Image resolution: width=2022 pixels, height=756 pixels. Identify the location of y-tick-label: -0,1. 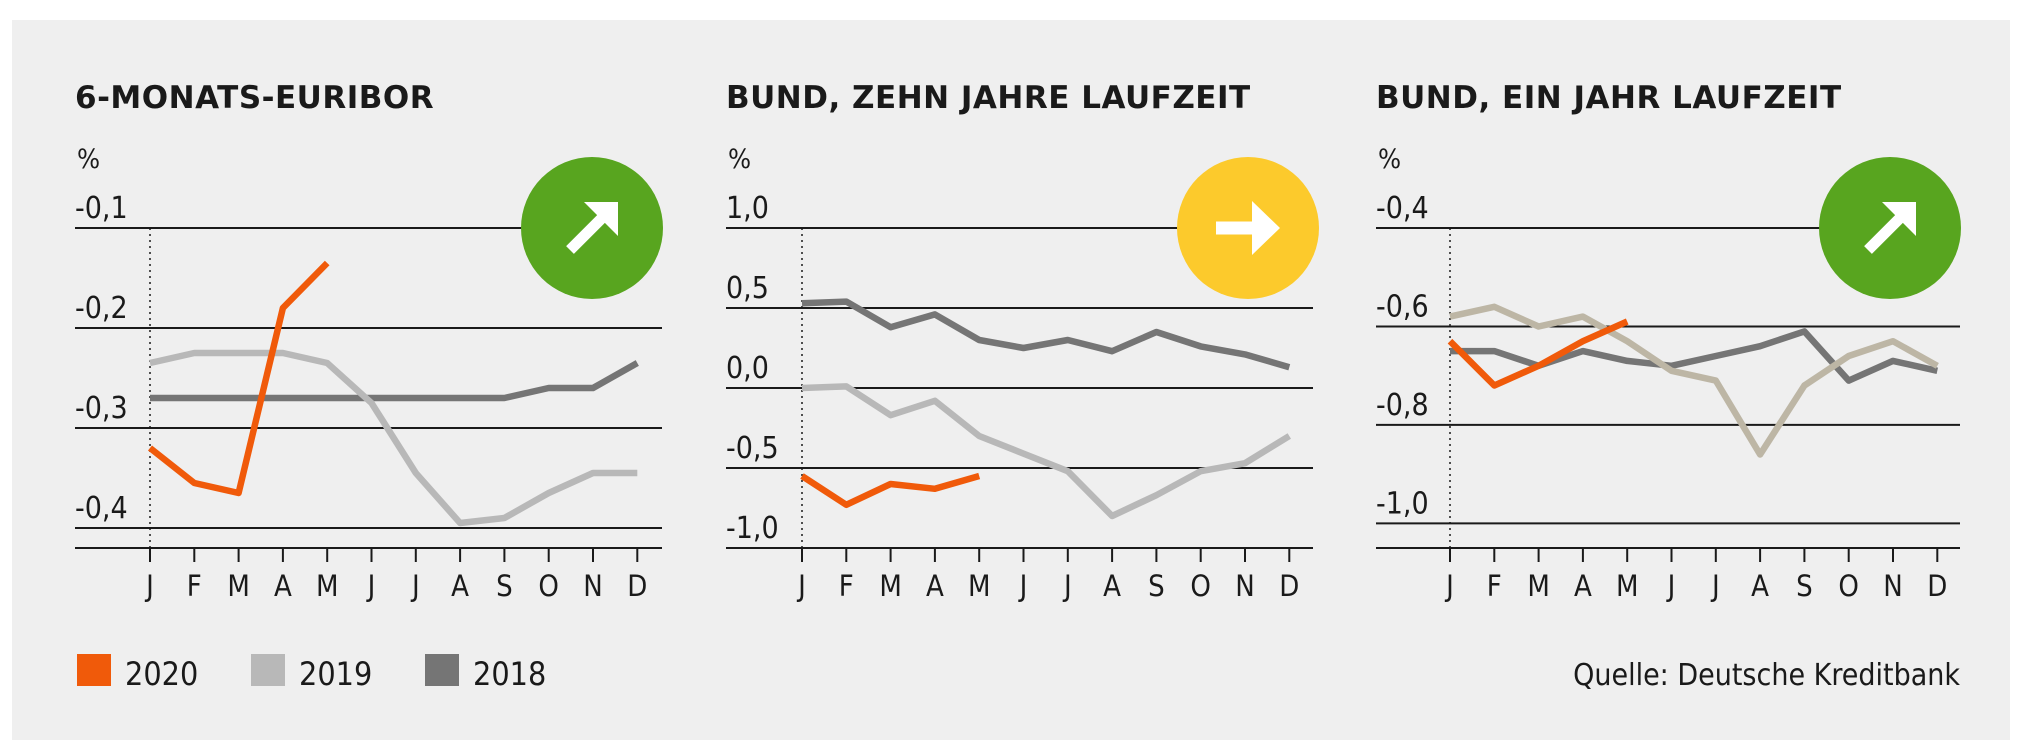
(101, 208).